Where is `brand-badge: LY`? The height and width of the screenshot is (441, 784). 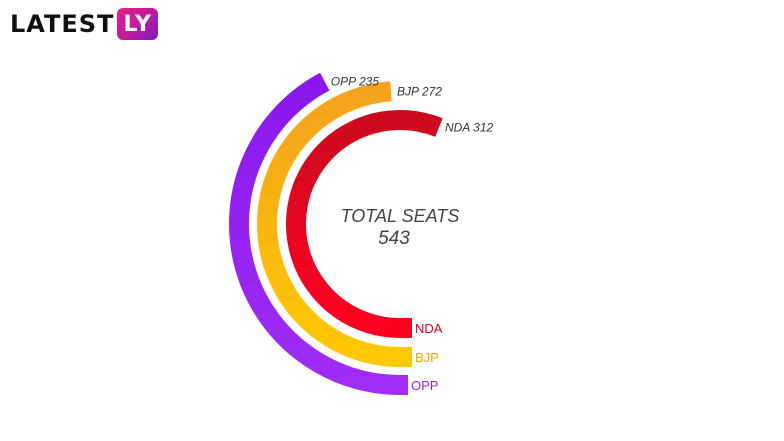 brand-badge: LY is located at coordinates (137, 24).